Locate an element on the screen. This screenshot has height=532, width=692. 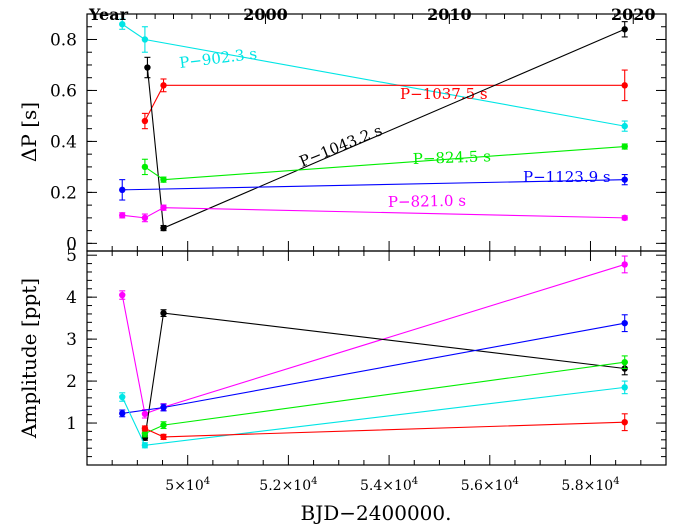
top-ylabel: ΔP [s] is located at coordinates (29, 132).